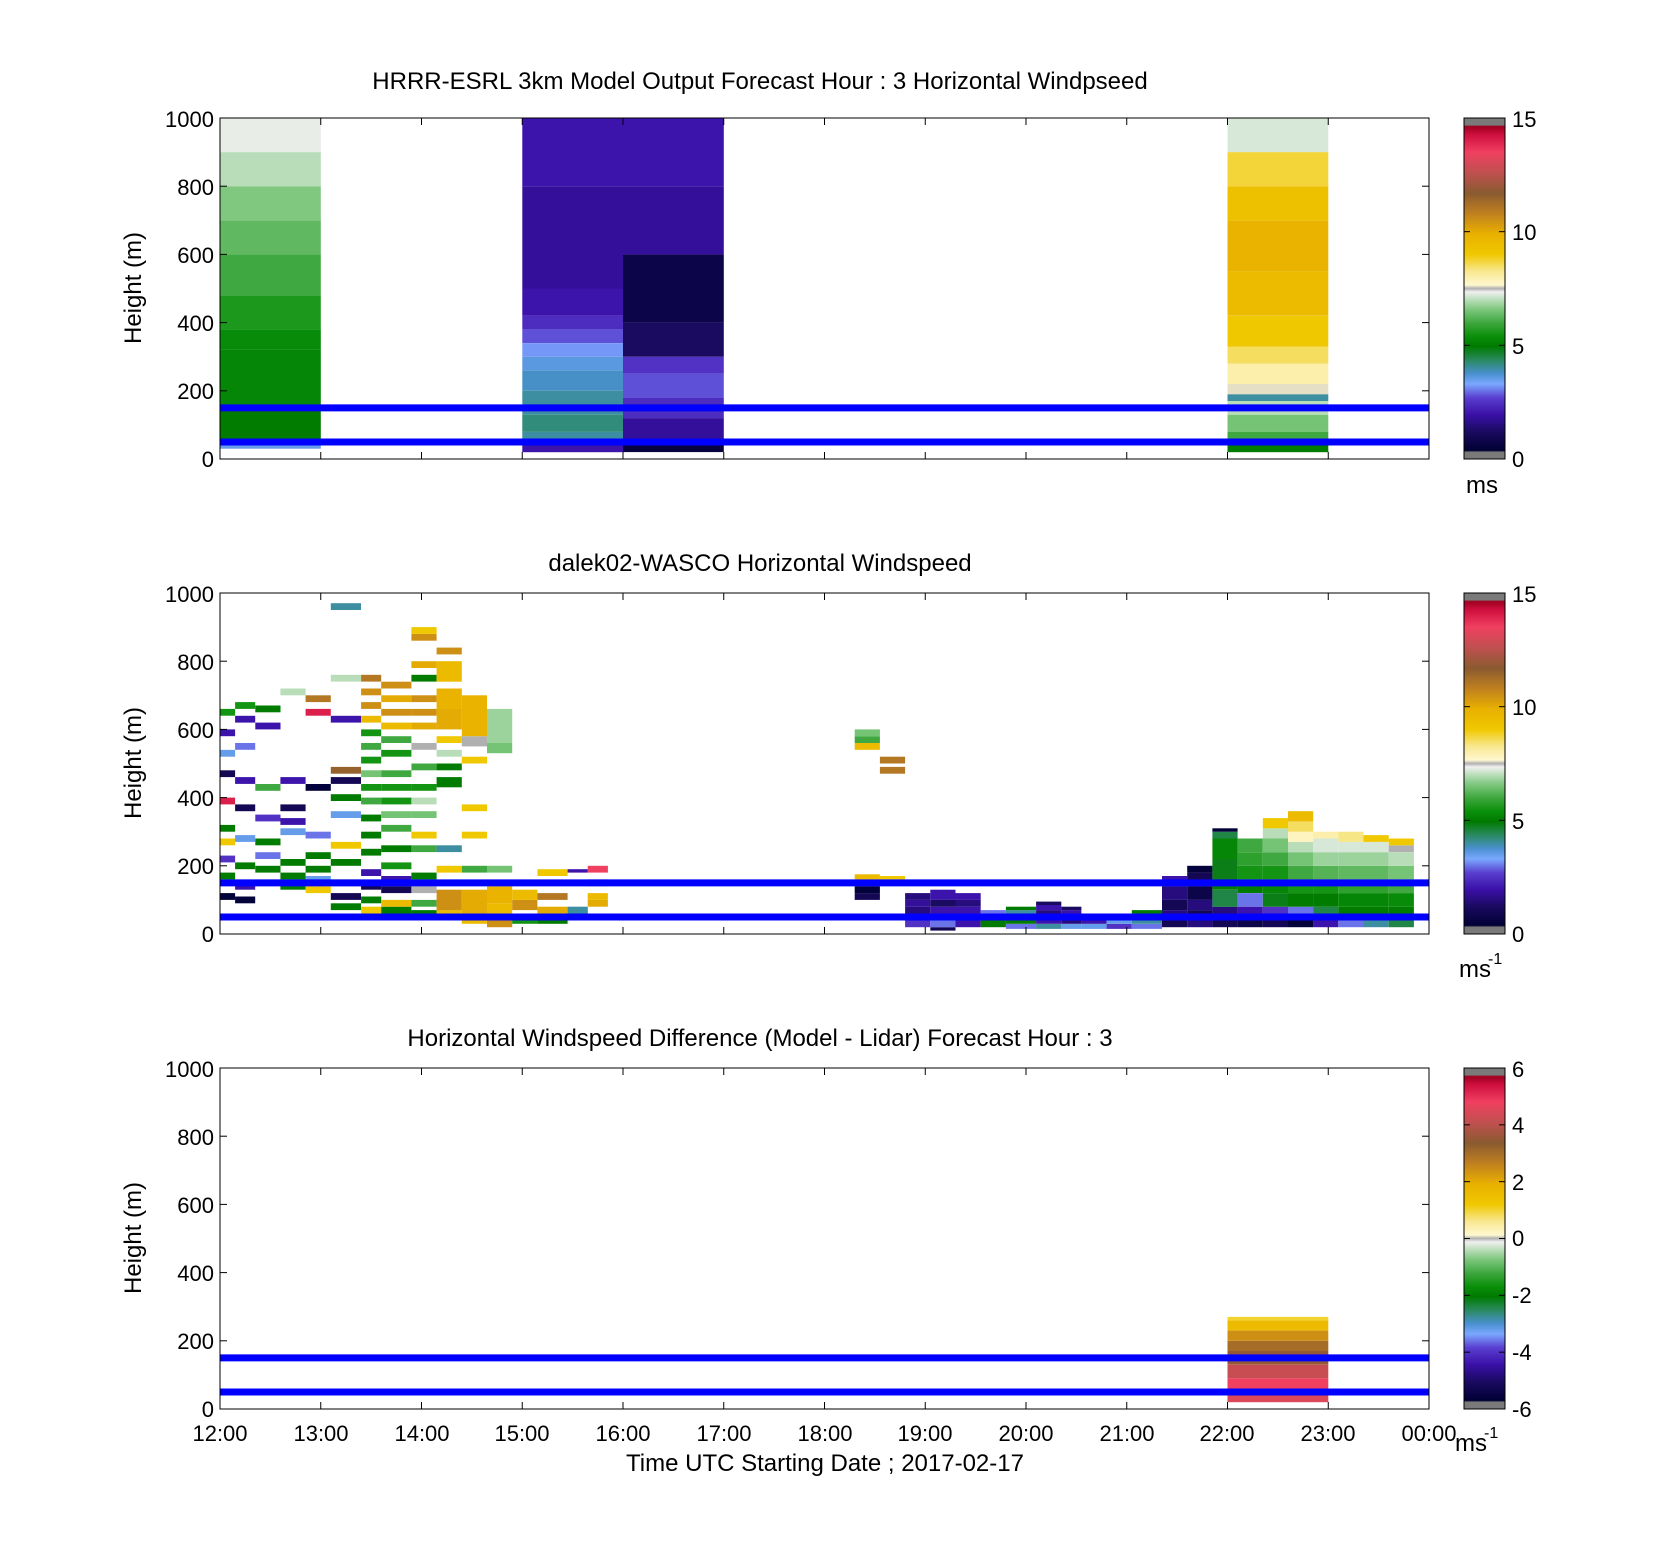  Describe the element at coordinates (1484, 1238) in the screenshot. I see `panel-difference-colorbar-gradient` at that location.